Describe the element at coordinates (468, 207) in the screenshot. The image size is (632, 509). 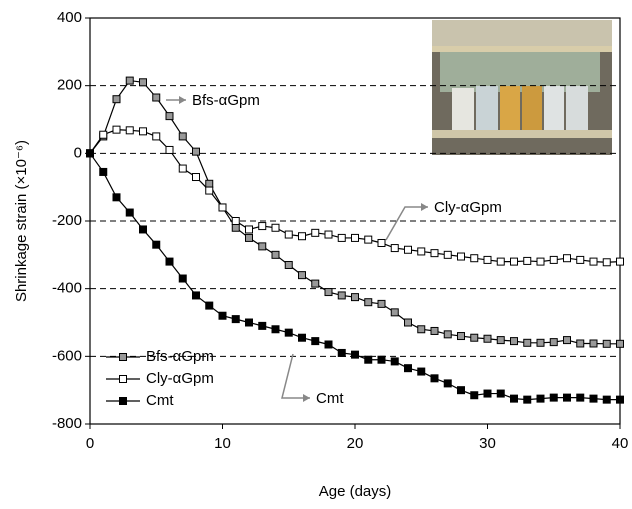
I see `annotation: Cly-αGpm` at that location.